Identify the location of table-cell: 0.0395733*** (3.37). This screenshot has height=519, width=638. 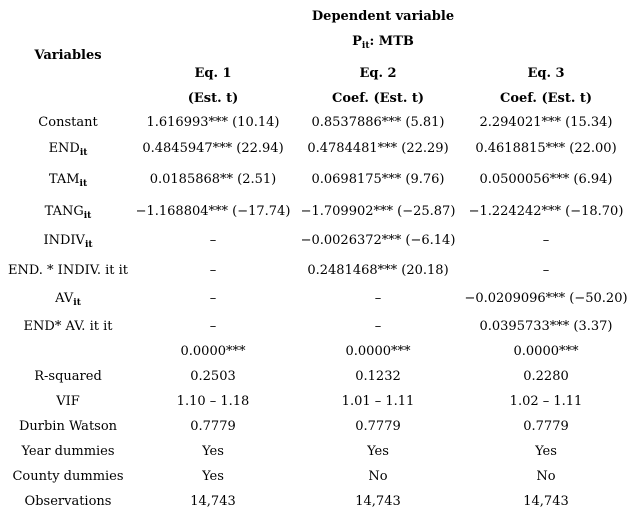
(546, 326).